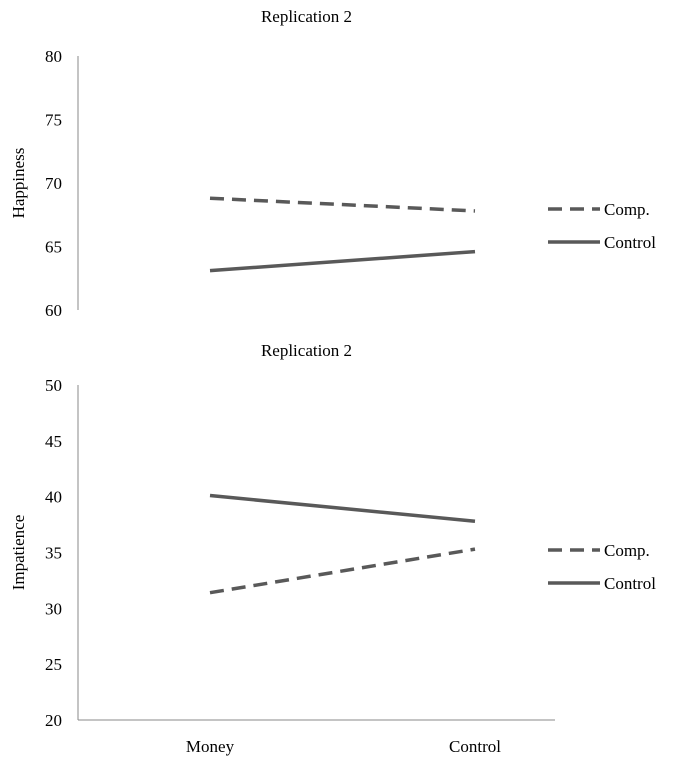  I want to click on chart-1-y-axis-label: Happiness, so click(18, 183).